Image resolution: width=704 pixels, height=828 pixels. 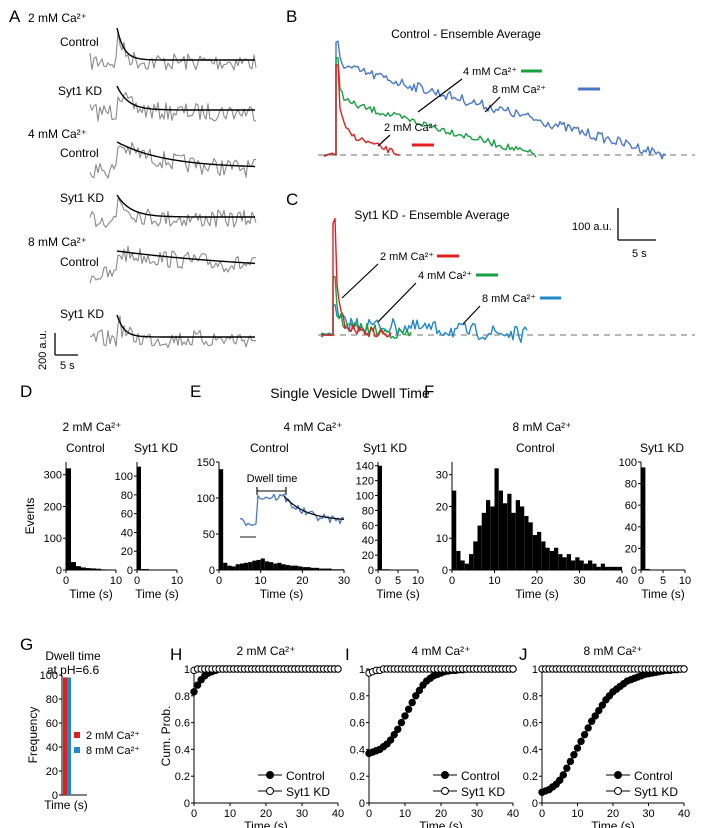 I want to click on section-title: Single Vesicle Dwell Time, so click(x=350, y=393).